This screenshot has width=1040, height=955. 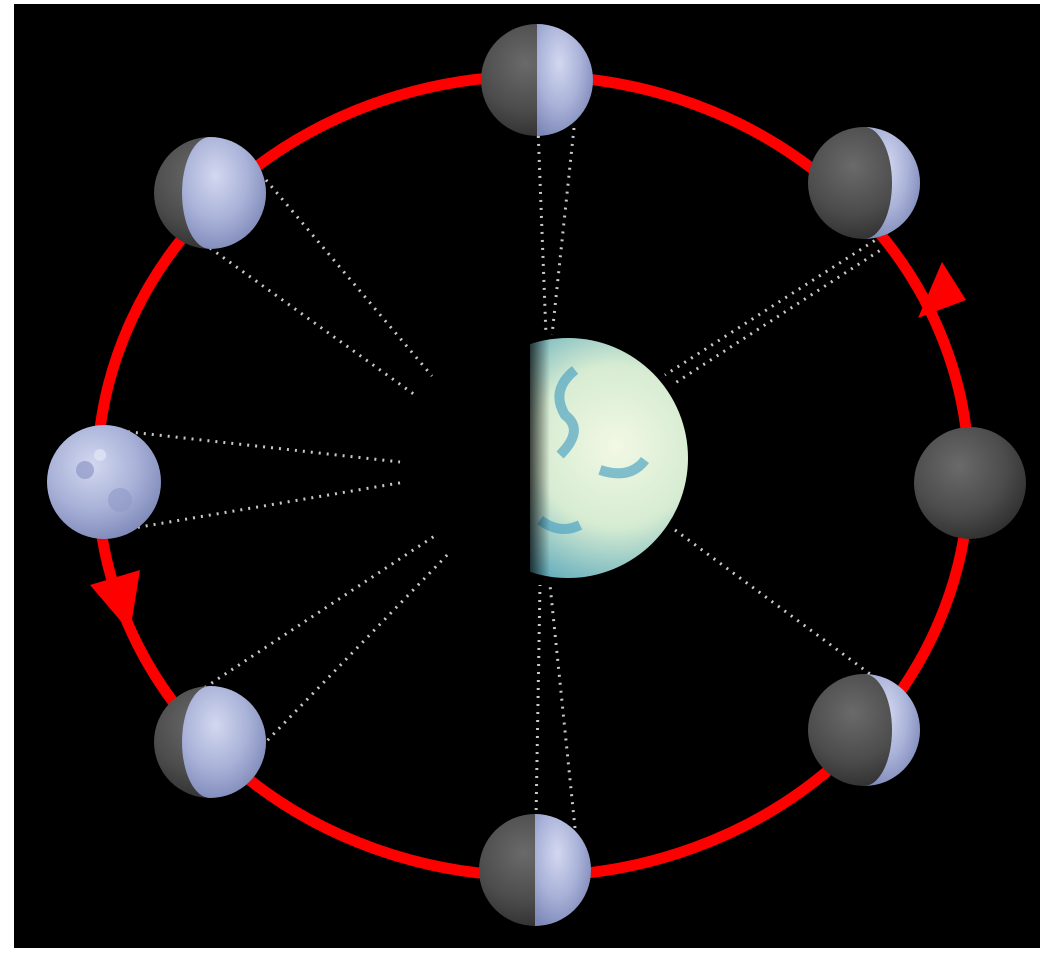 I want to click on moon-full-icon, so click(x=104, y=482).